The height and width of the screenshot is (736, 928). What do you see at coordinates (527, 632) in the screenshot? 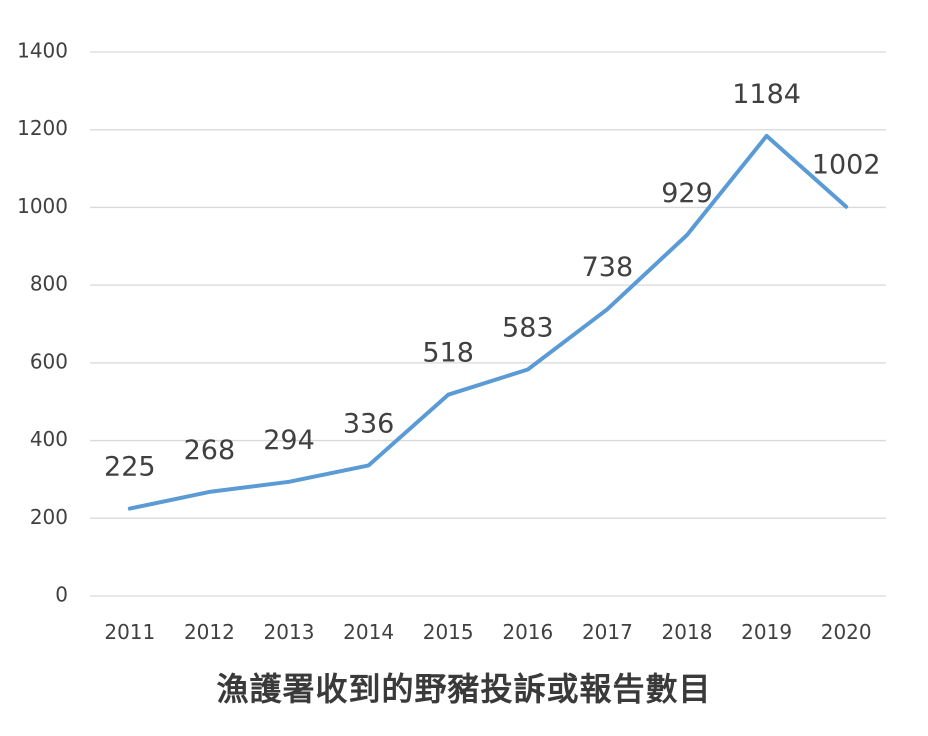
I see `x-tick-label: 2016` at bounding box center [527, 632].